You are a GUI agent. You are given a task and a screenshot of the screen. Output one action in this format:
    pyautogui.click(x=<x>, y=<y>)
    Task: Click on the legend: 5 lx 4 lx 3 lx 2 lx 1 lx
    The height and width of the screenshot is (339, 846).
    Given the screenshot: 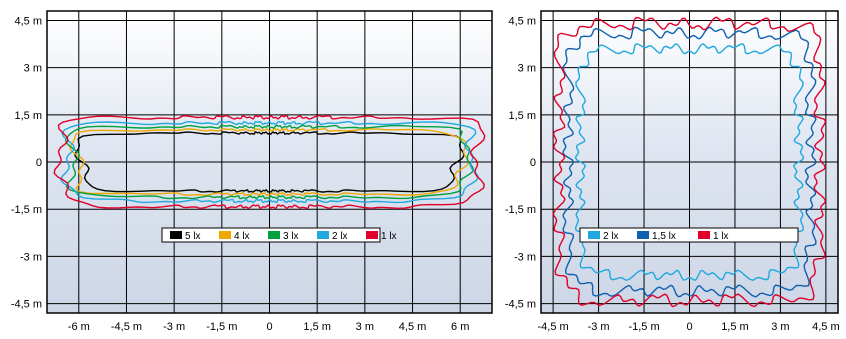 What is the action you would take?
    pyautogui.click(x=279, y=235)
    